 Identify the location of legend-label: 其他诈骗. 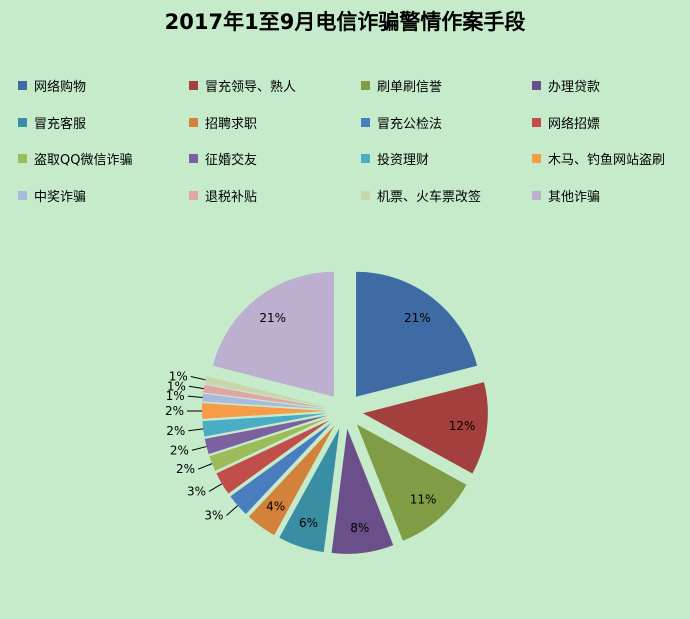
(574, 197).